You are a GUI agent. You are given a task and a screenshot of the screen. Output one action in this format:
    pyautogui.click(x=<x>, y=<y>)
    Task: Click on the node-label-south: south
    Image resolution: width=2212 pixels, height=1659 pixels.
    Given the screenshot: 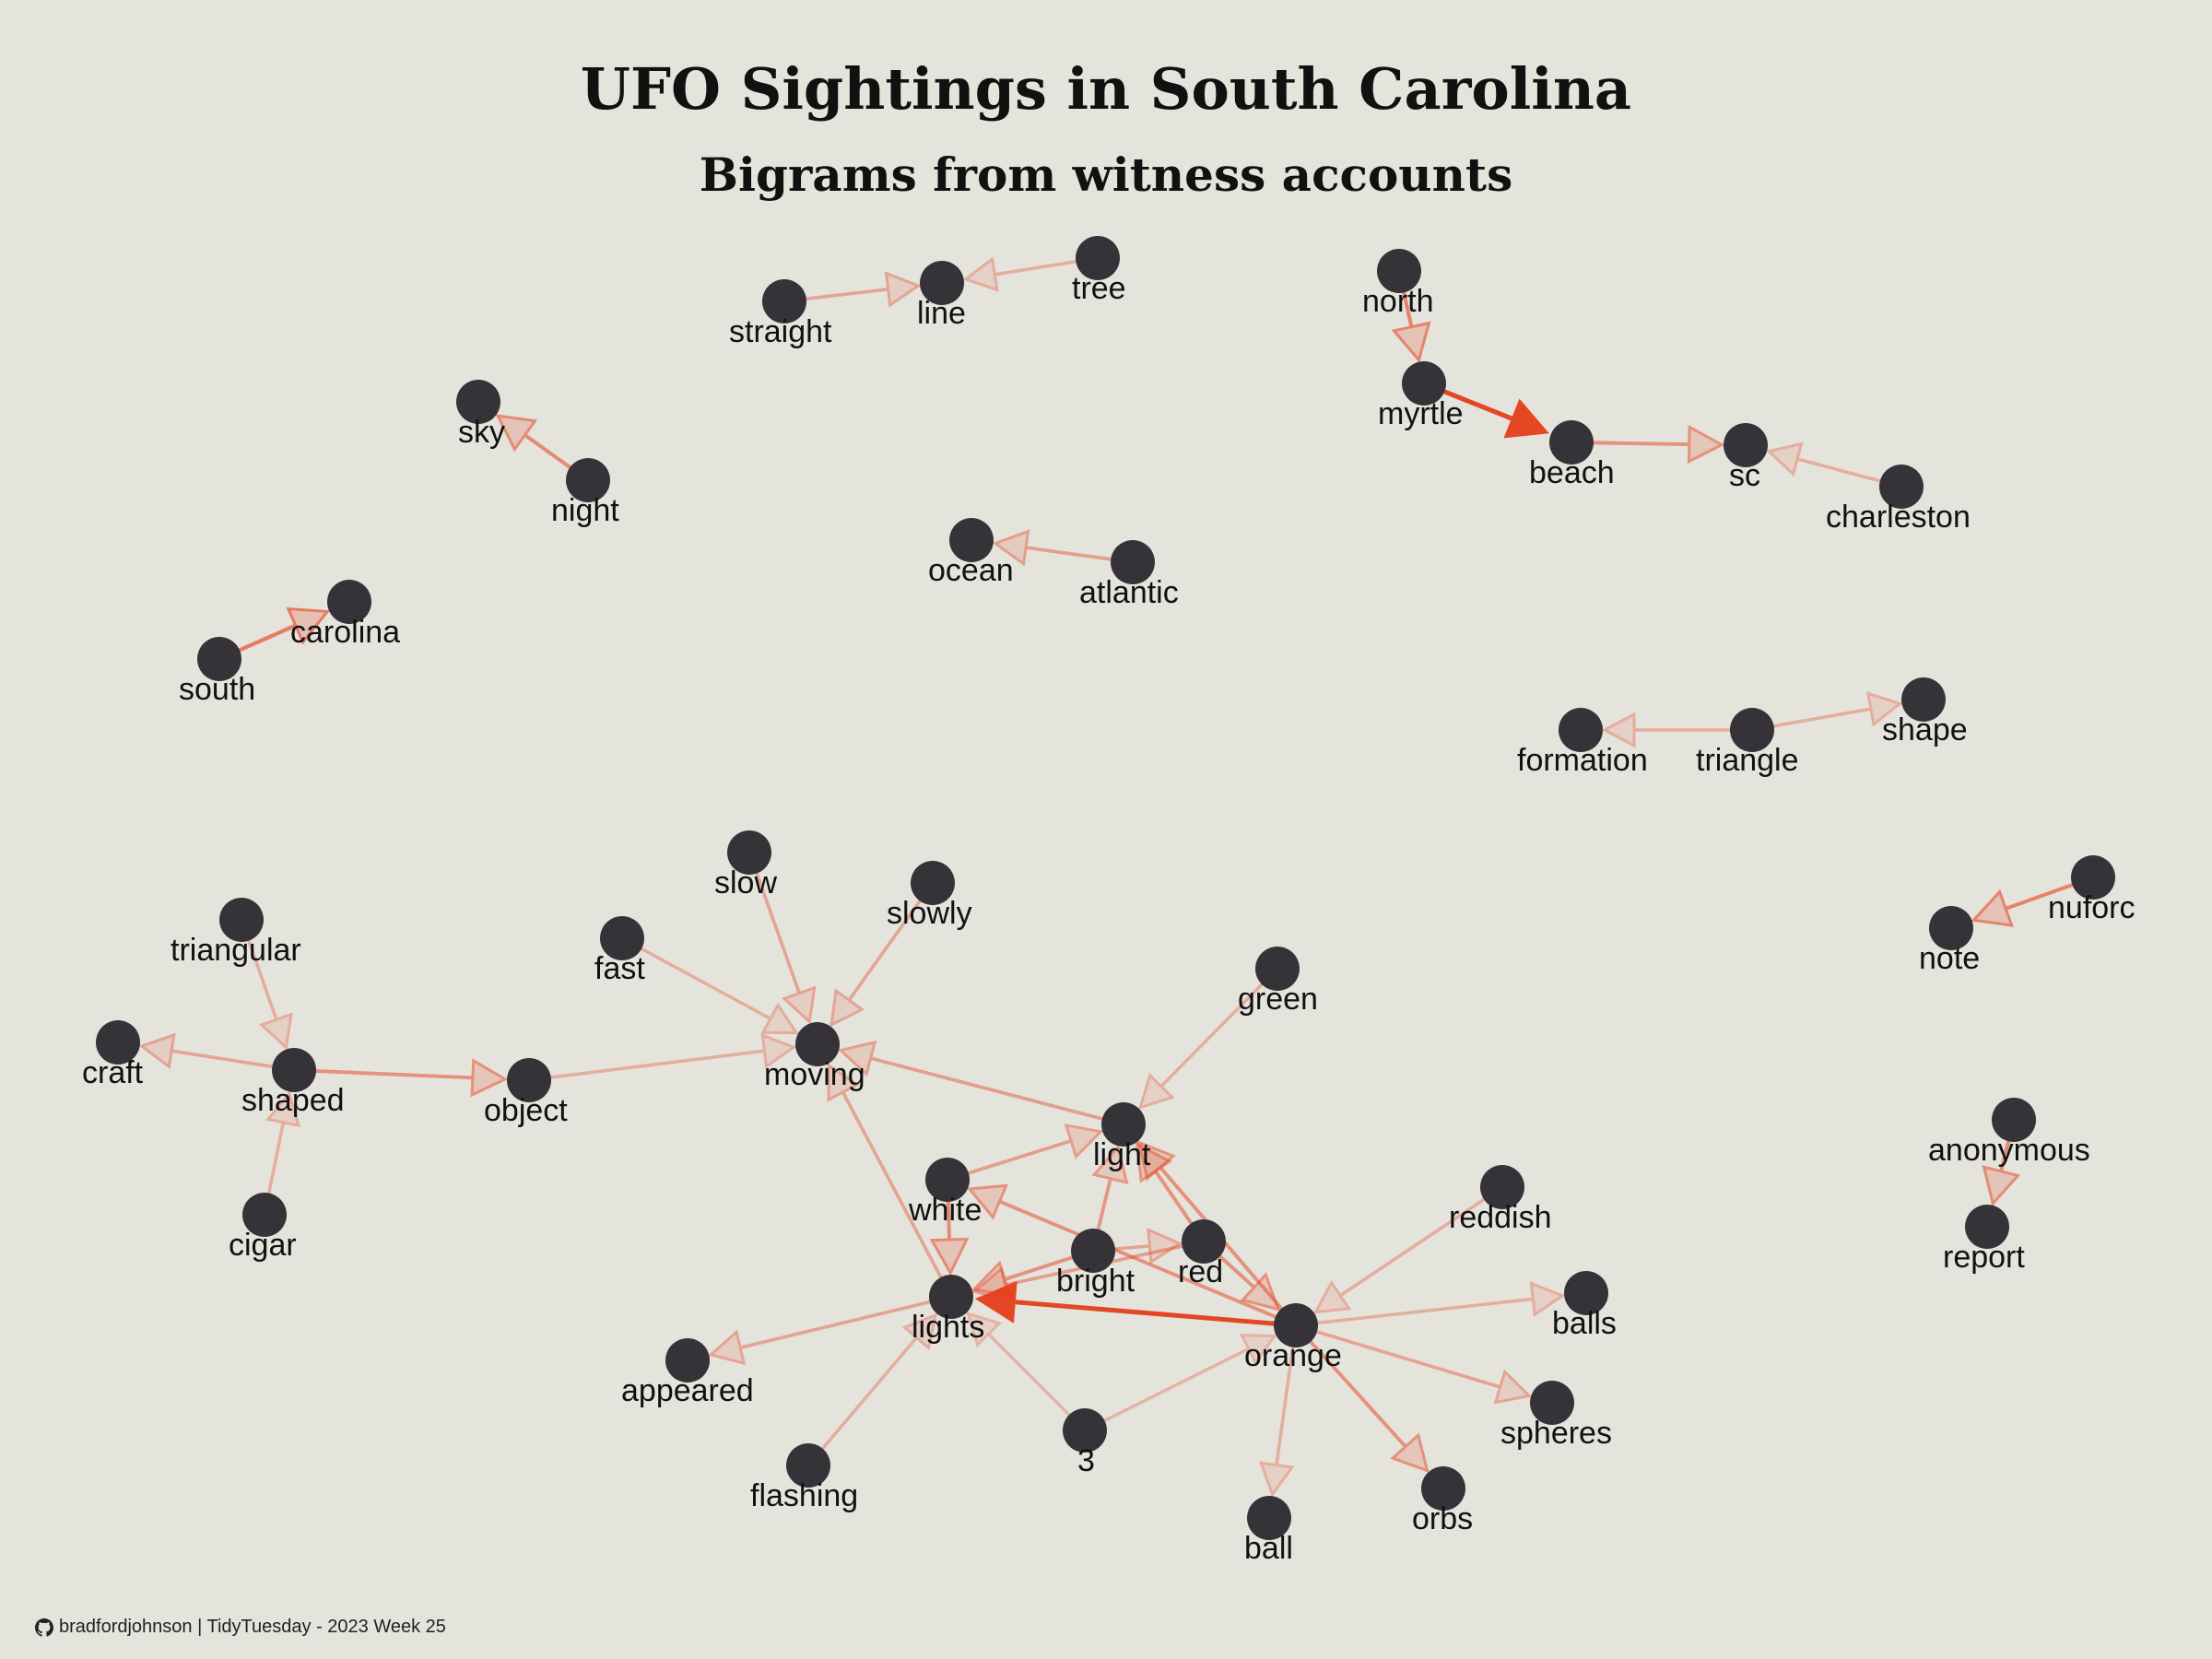 What is the action you would take?
    pyautogui.click(x=217, y=689)
    